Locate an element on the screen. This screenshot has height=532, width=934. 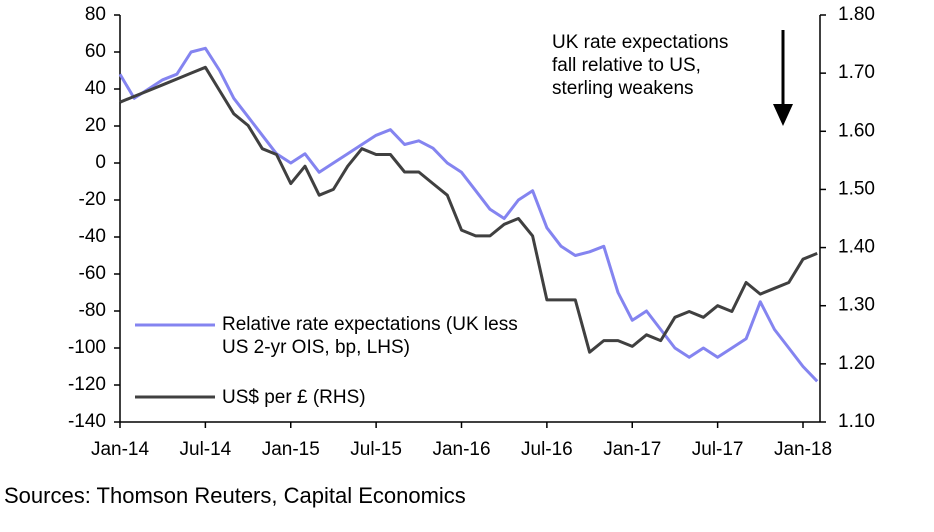
y2-tick-label: 1.80 is located at coordinates (856, 14).